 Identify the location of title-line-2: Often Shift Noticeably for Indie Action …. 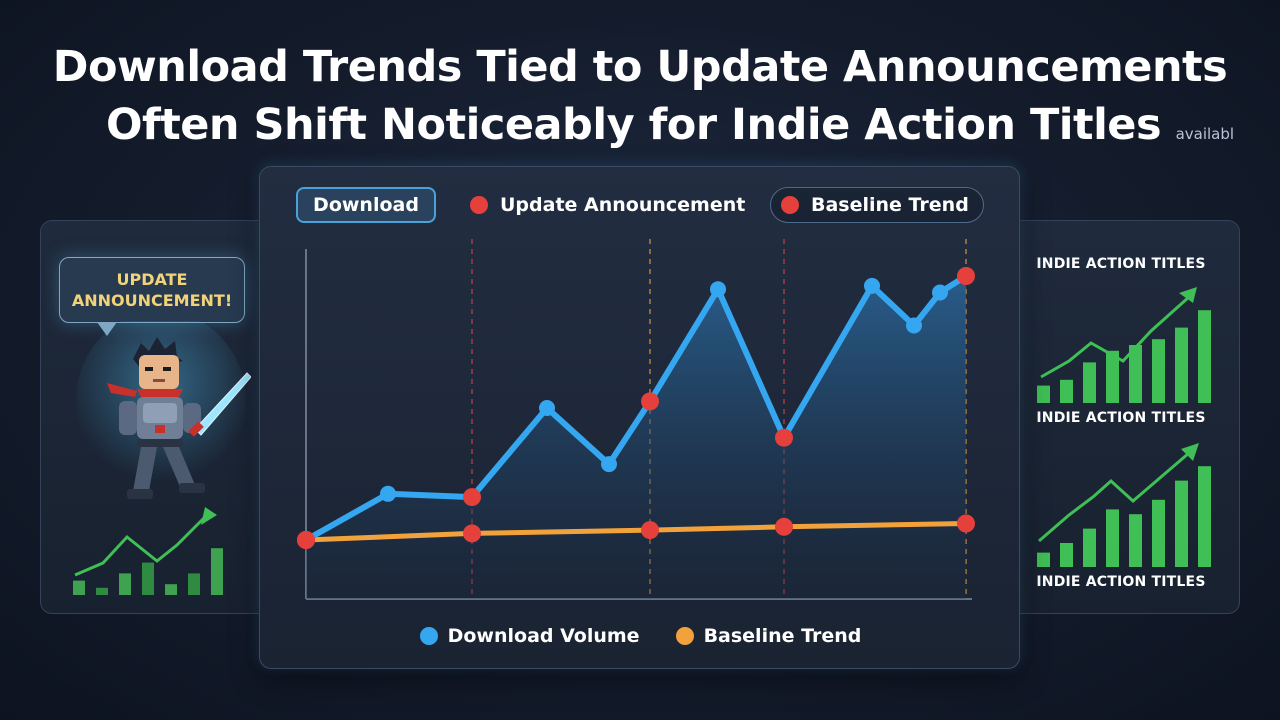
(640, 129).